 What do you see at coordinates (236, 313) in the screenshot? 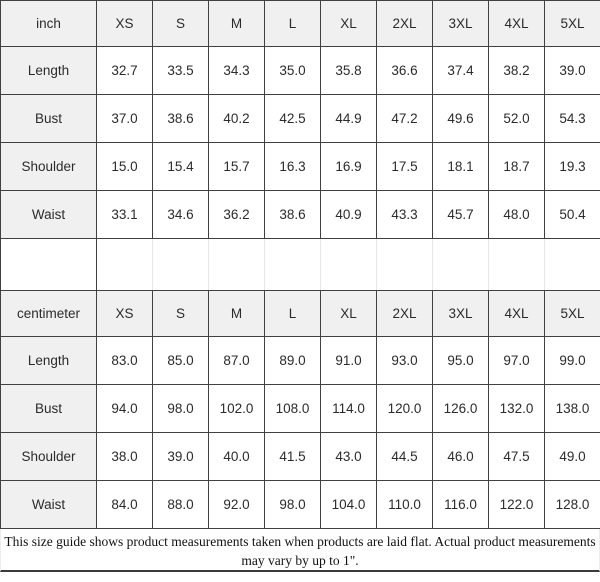
I see `column-header: M` at bounding box center [236, 313].